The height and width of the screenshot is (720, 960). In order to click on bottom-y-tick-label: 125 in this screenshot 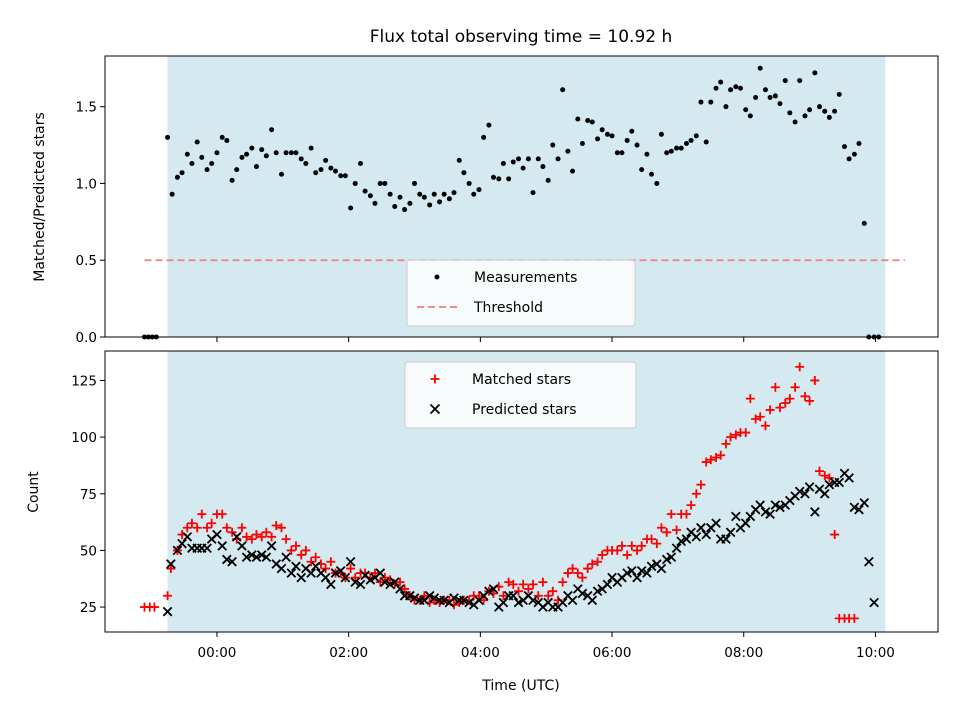, I will do `click(84, 381)`.